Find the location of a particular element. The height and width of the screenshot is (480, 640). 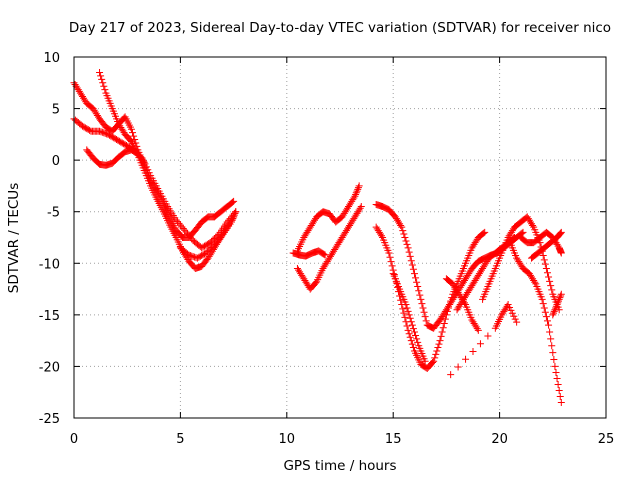

y-tick-label: 5 is located at coordinates (56, 110).